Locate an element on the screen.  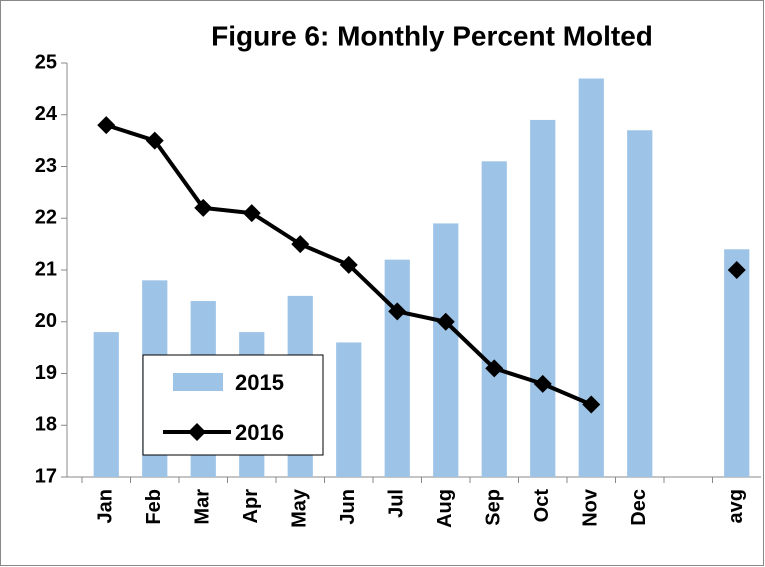
y-tick-label: 19 is located at coordinates (46, 373).